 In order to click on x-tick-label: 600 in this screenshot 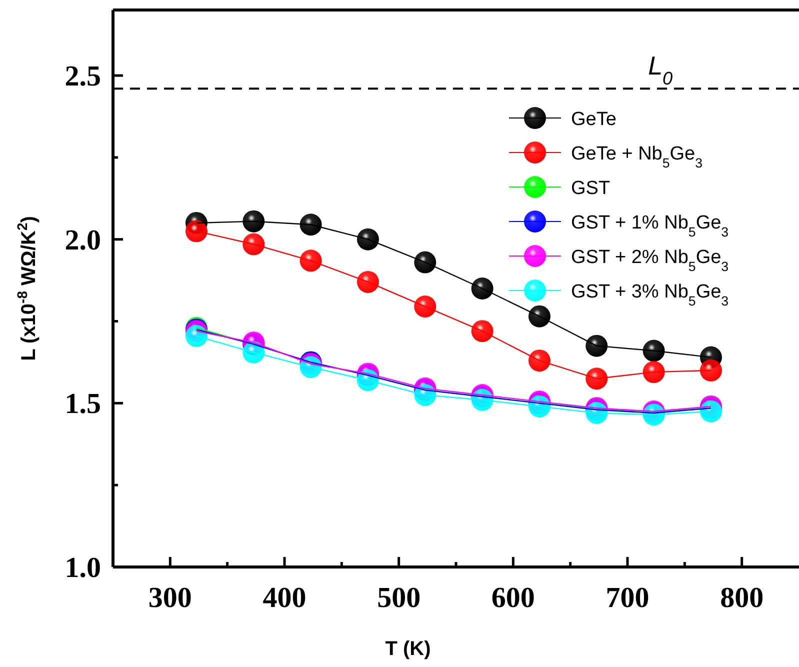, I will do `click(513, 598)`.